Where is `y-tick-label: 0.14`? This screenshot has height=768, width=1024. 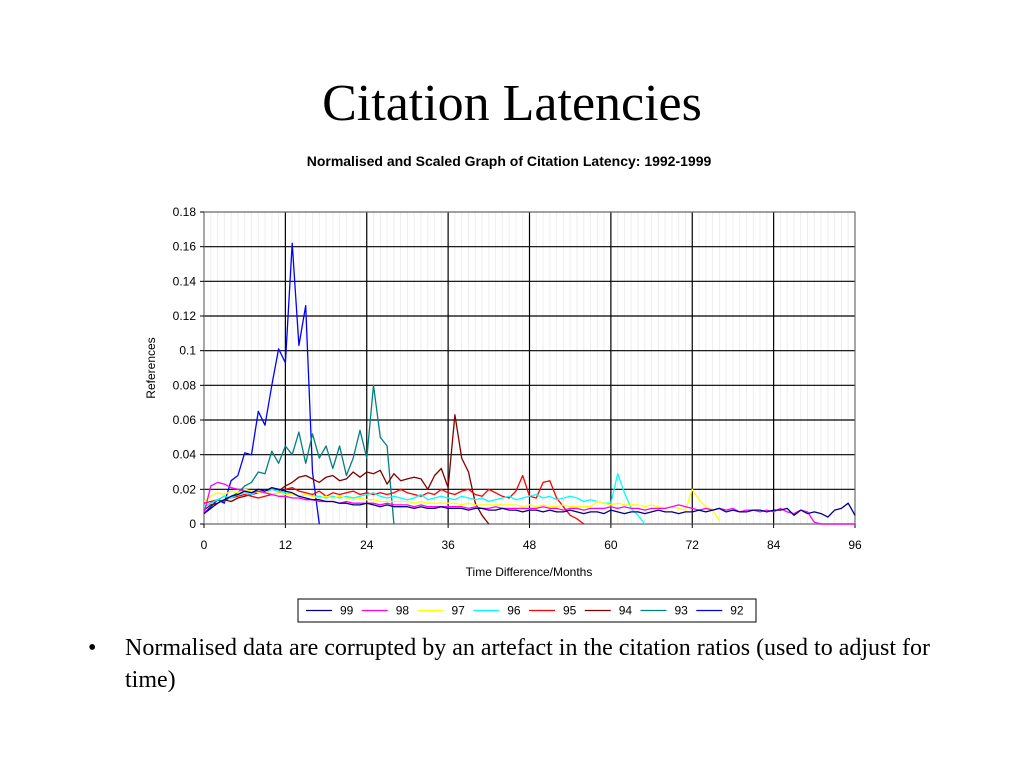
y-tick-label: 0.14 is located at coordinates (185, 281).